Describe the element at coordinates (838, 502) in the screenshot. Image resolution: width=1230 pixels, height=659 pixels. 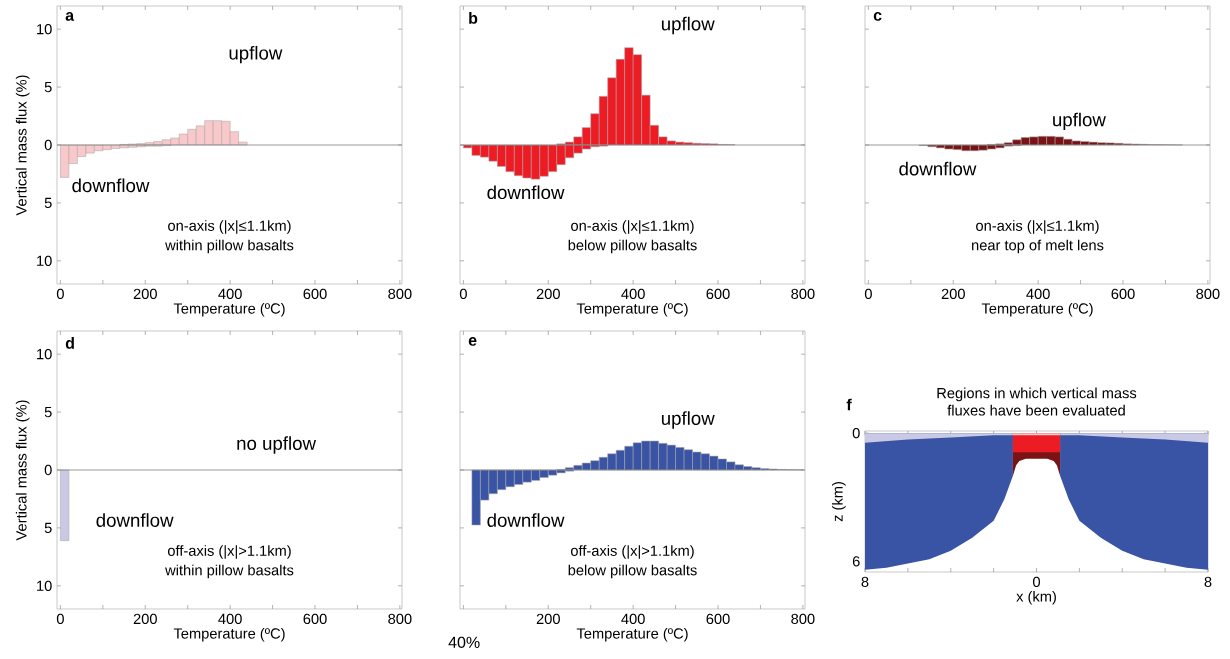
I see `y-axis-title: z (km)` at that location.